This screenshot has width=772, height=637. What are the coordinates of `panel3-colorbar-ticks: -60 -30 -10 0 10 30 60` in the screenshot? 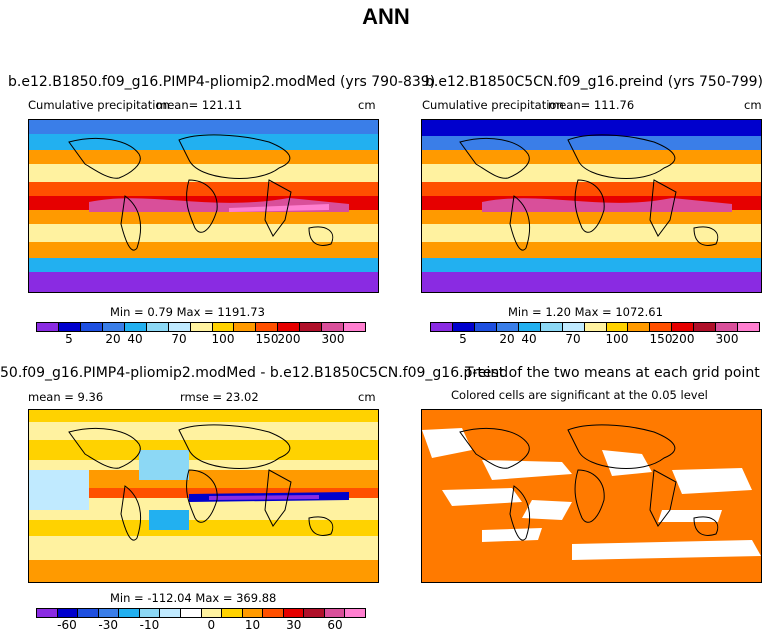 It's located at (201, 626).